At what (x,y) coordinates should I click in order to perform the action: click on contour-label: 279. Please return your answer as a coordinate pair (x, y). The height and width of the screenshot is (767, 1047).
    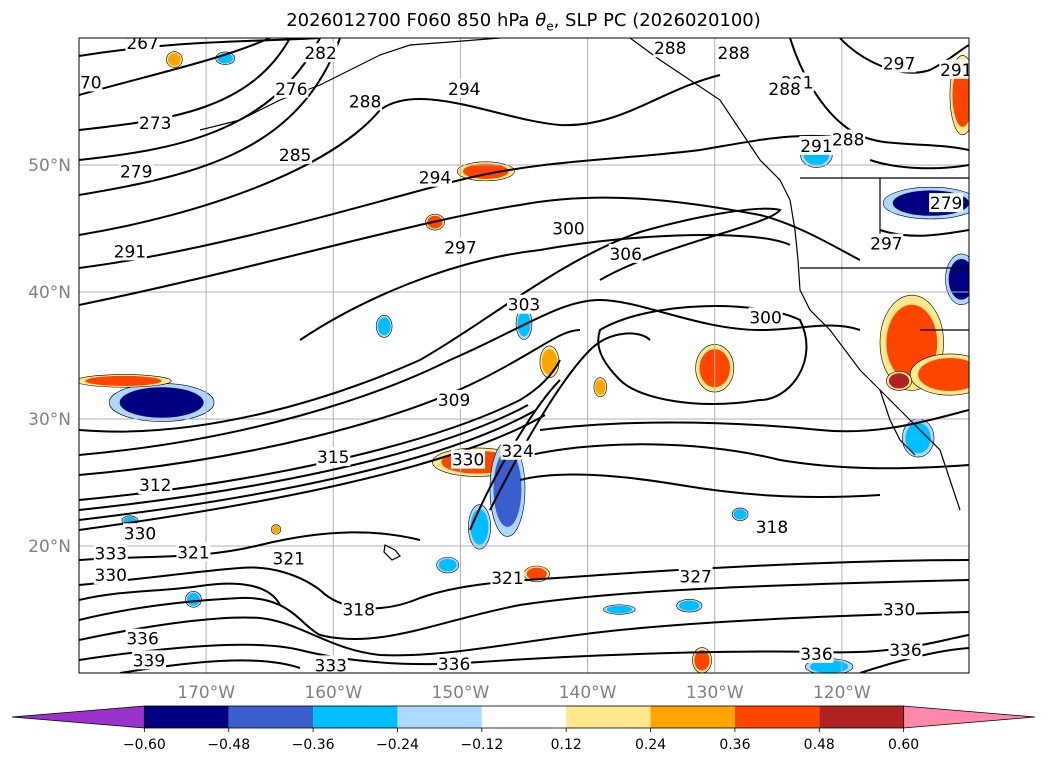
    Looking at the image, I should click on (136, 172).